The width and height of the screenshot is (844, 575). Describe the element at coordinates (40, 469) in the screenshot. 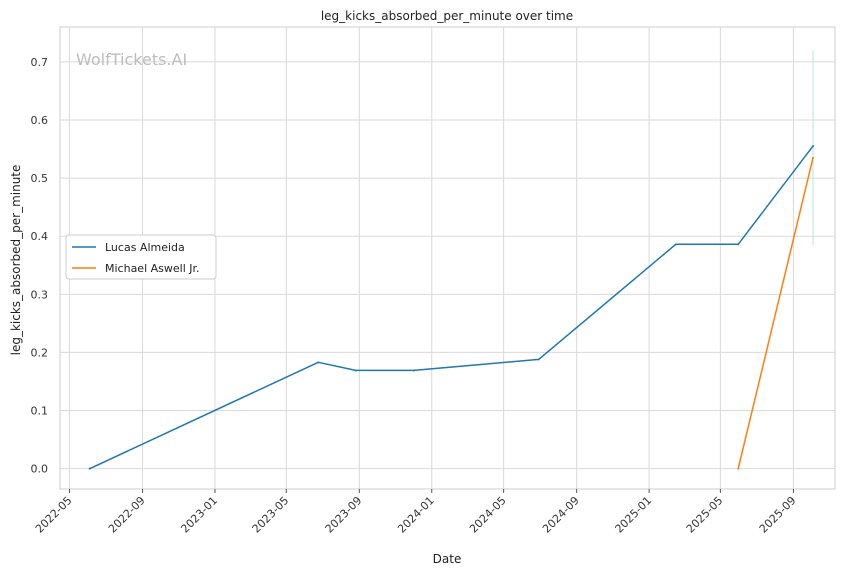

I see `y-tick-label: 0.0` at that location.